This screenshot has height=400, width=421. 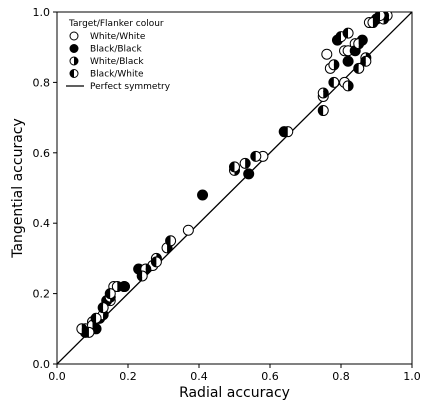 What do you see at coordinates (117, 75) in the screenshot?
I see `legend-label: Black/White` at bounding box center [117, 75].